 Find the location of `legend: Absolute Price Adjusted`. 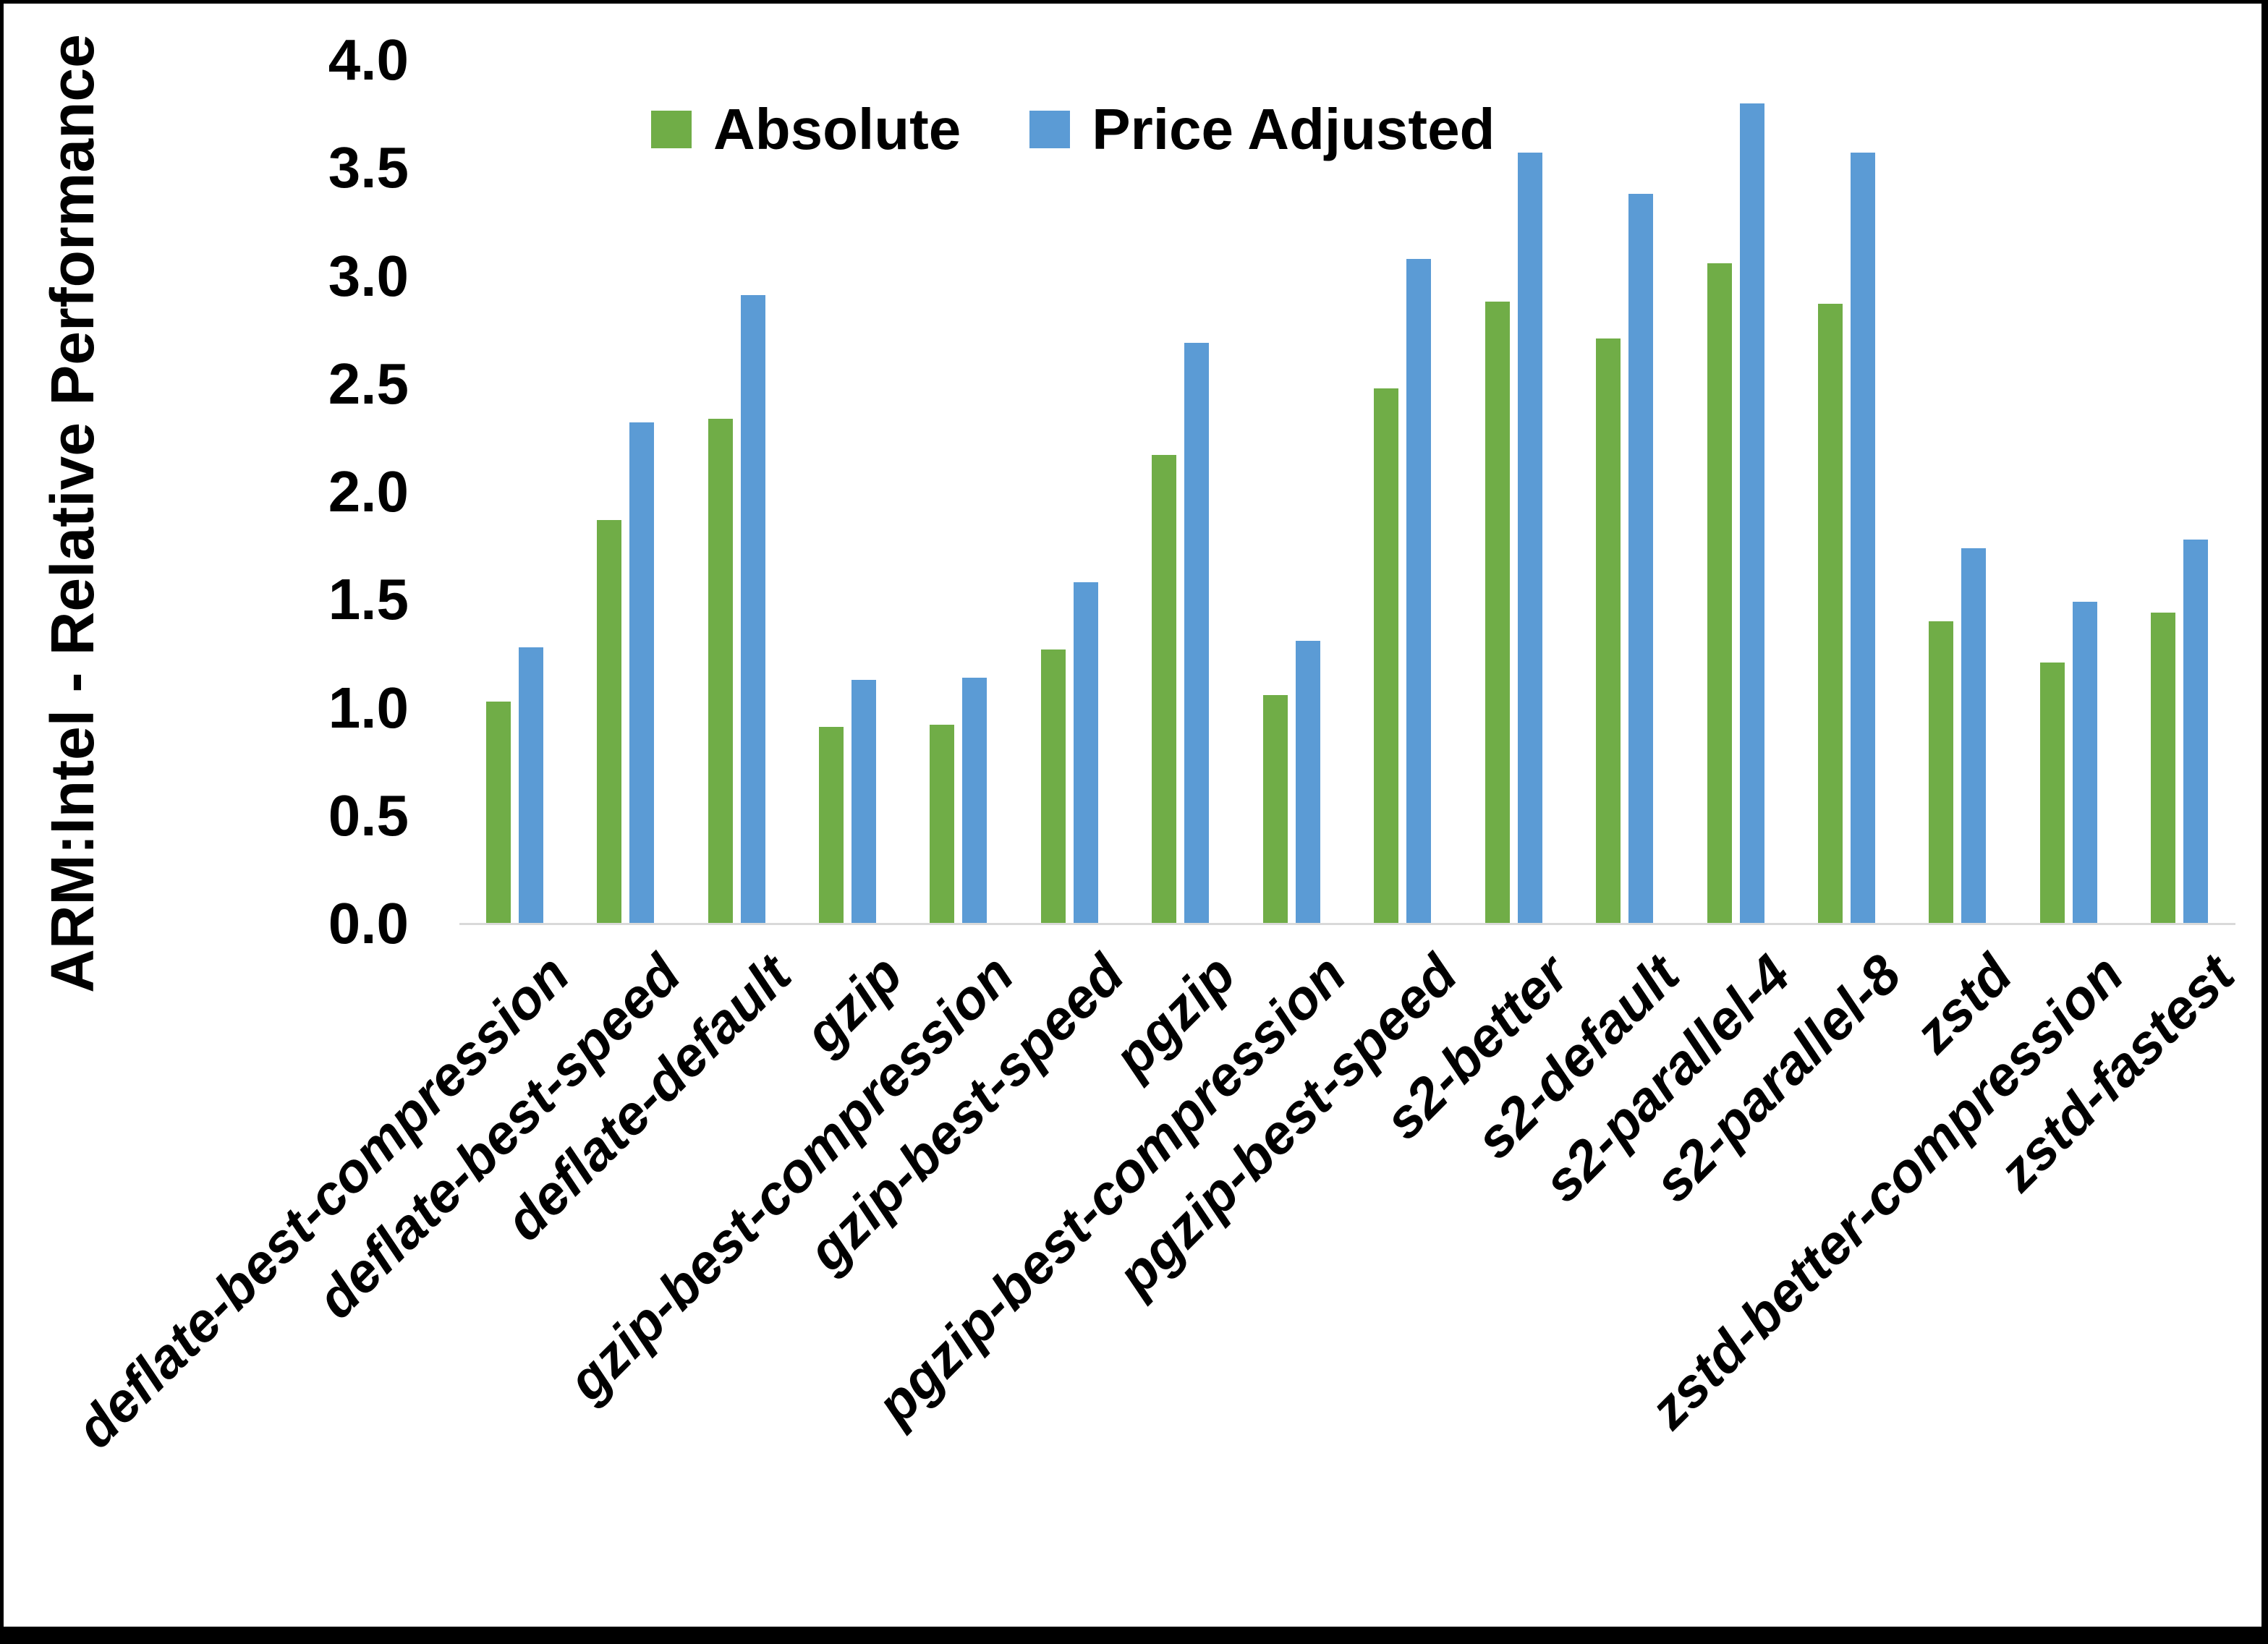

legend: Absolute Price Adjusted is located at coordinates (1073, 129).